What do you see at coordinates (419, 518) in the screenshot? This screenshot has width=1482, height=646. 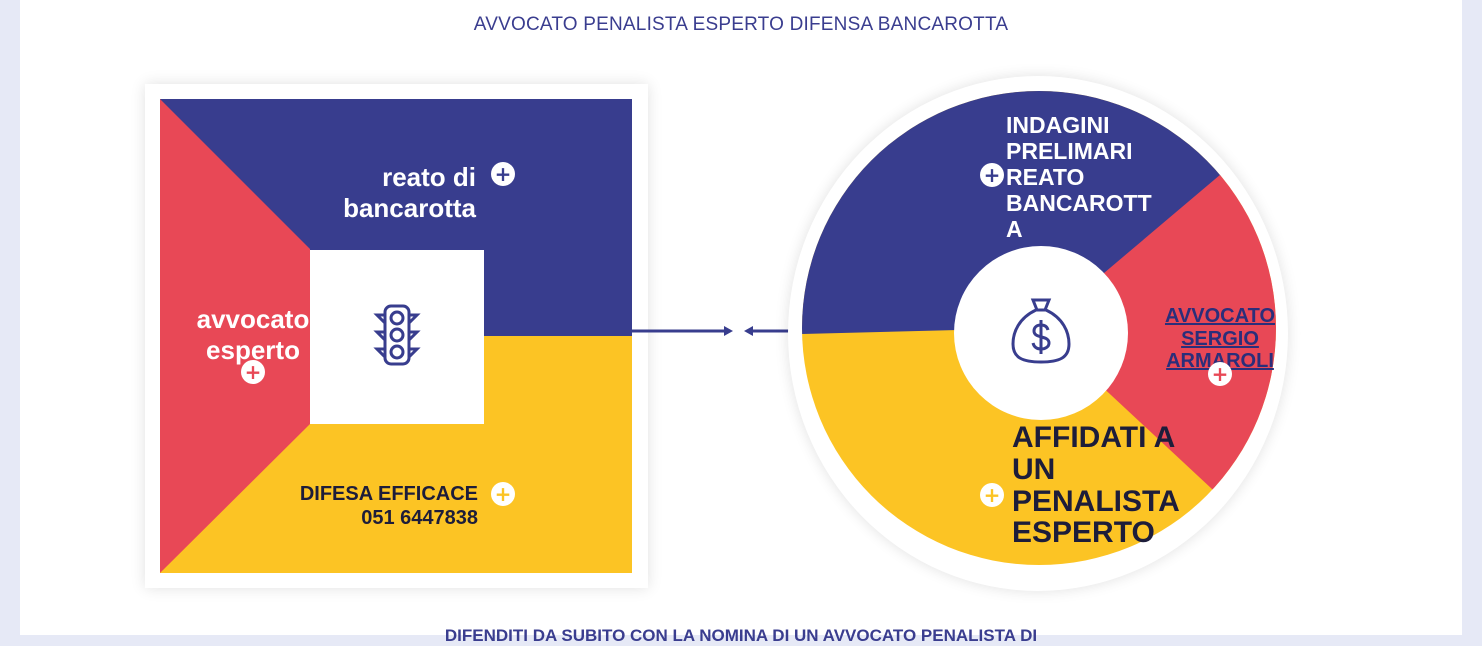 I see `phone-number: 051 6447838` at bounding box center [419, 518].